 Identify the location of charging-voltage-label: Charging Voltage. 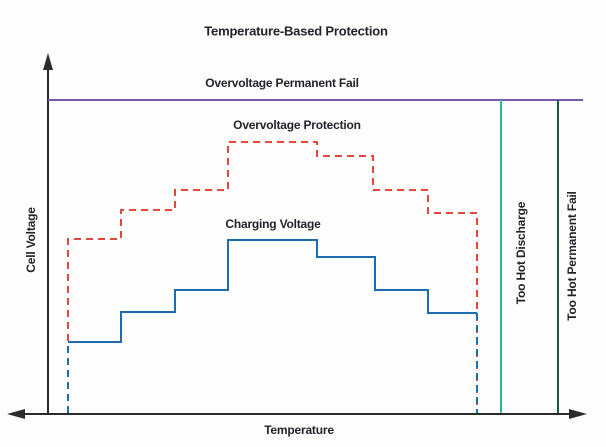
(273, 224).